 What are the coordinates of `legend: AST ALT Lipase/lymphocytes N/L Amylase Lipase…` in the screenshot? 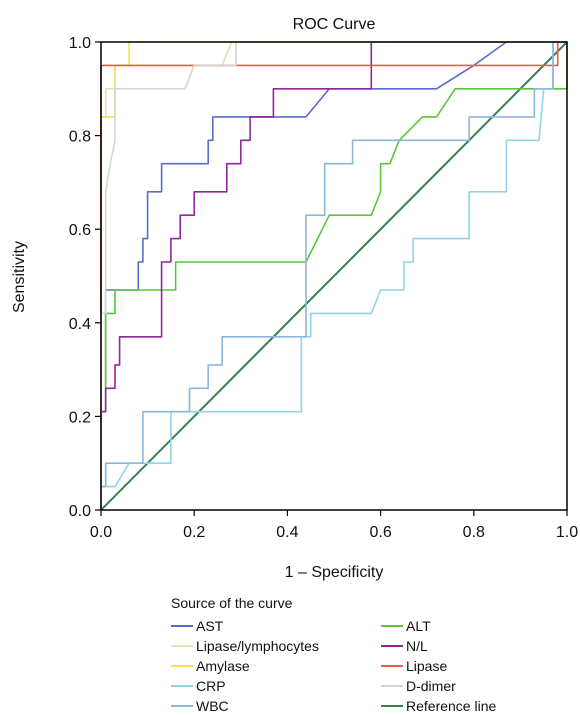 It's located at (351, 665).